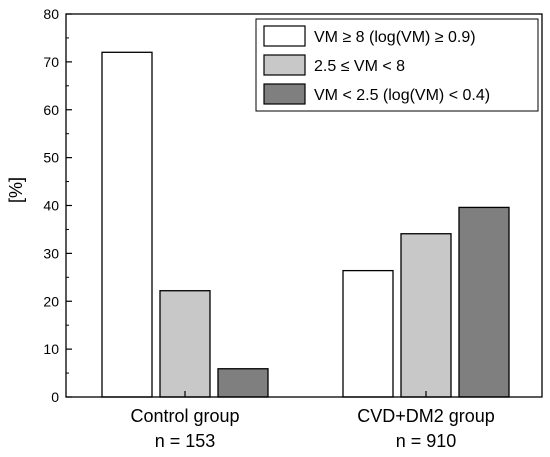 The image size is (550, 457). Describe the element at coordinates (51, 349) in the screenshot. I see `y-tick-label: 10` at that location.